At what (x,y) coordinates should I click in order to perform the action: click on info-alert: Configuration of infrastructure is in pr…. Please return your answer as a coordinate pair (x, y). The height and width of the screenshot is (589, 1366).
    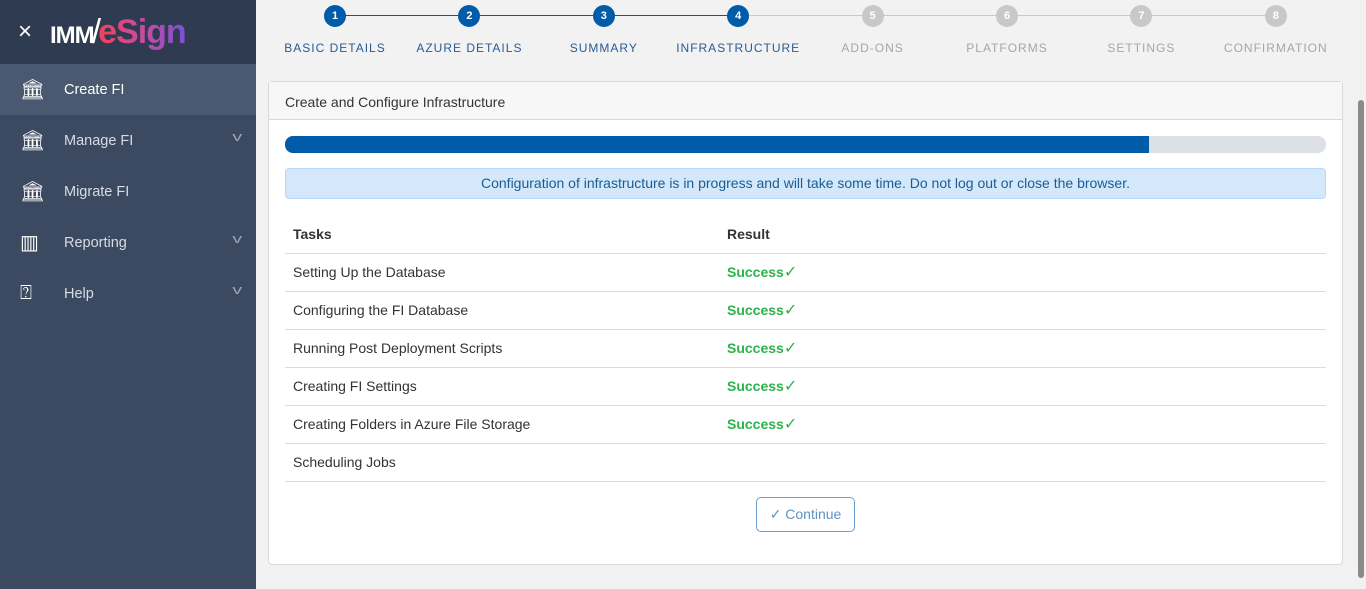
    Looking at the image, I should click on (805, 183).